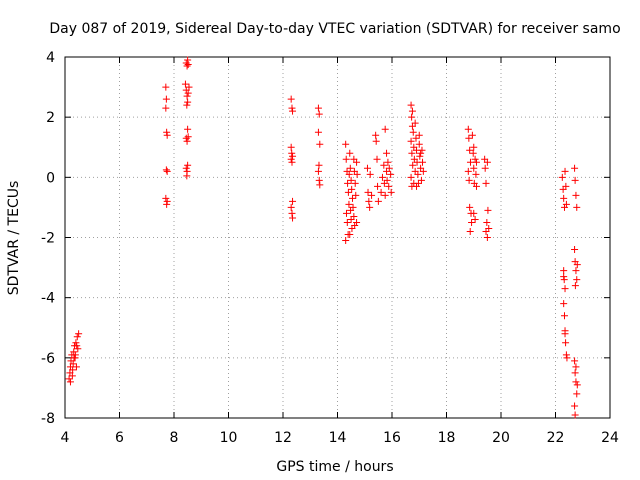  I want to click on y-tick-label: 4, so click(50, 58).